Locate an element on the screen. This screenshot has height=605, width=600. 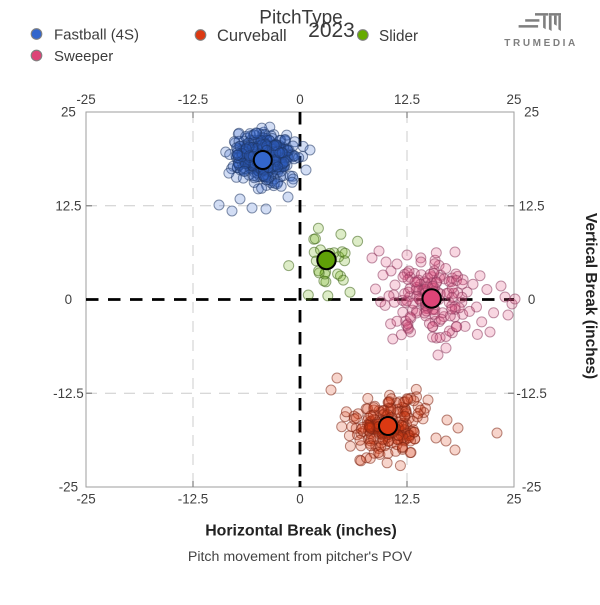
svg-text: PitchType is located at coordinates (300, 17).